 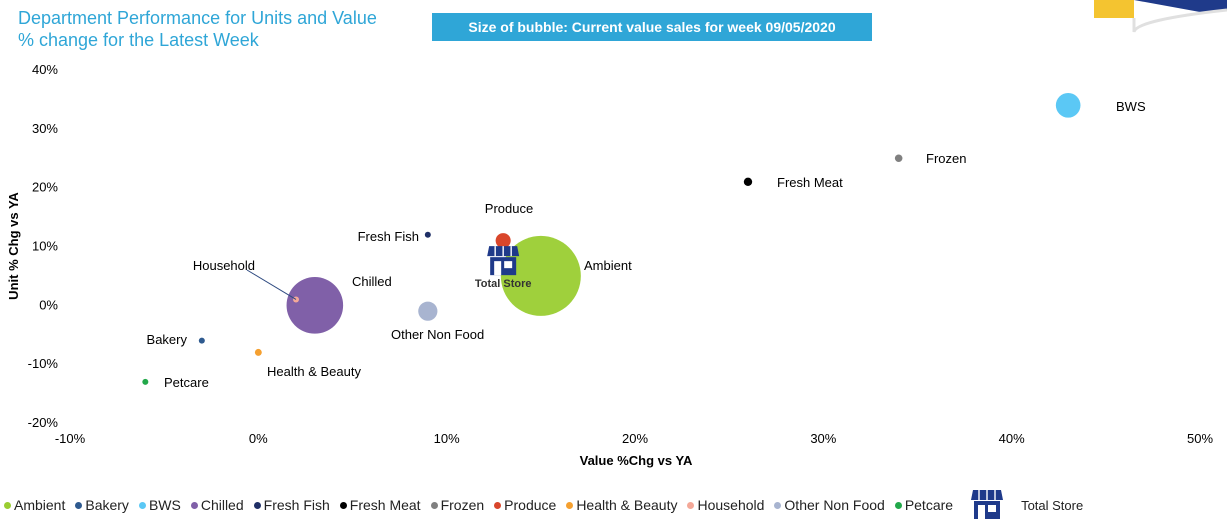 What do you see at coordinates (372, 281) in the screenshot?
I see `bubble-label-chilled: Chilled` at bounding box center [372, 281].